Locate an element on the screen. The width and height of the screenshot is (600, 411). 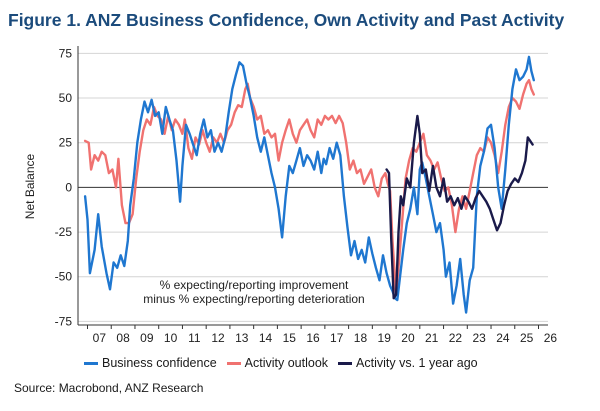
x-tick-label: 08 is located at coordinates (123, 338).